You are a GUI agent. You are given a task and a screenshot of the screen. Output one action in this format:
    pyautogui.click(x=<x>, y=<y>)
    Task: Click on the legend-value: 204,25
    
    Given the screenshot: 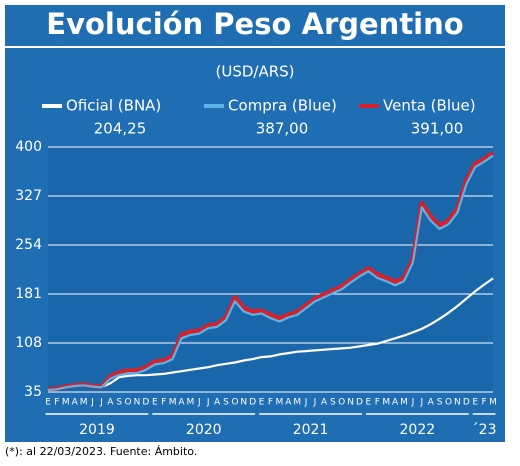 What is the action you would take?
    pyautogui.click(x=120, y=129)
    